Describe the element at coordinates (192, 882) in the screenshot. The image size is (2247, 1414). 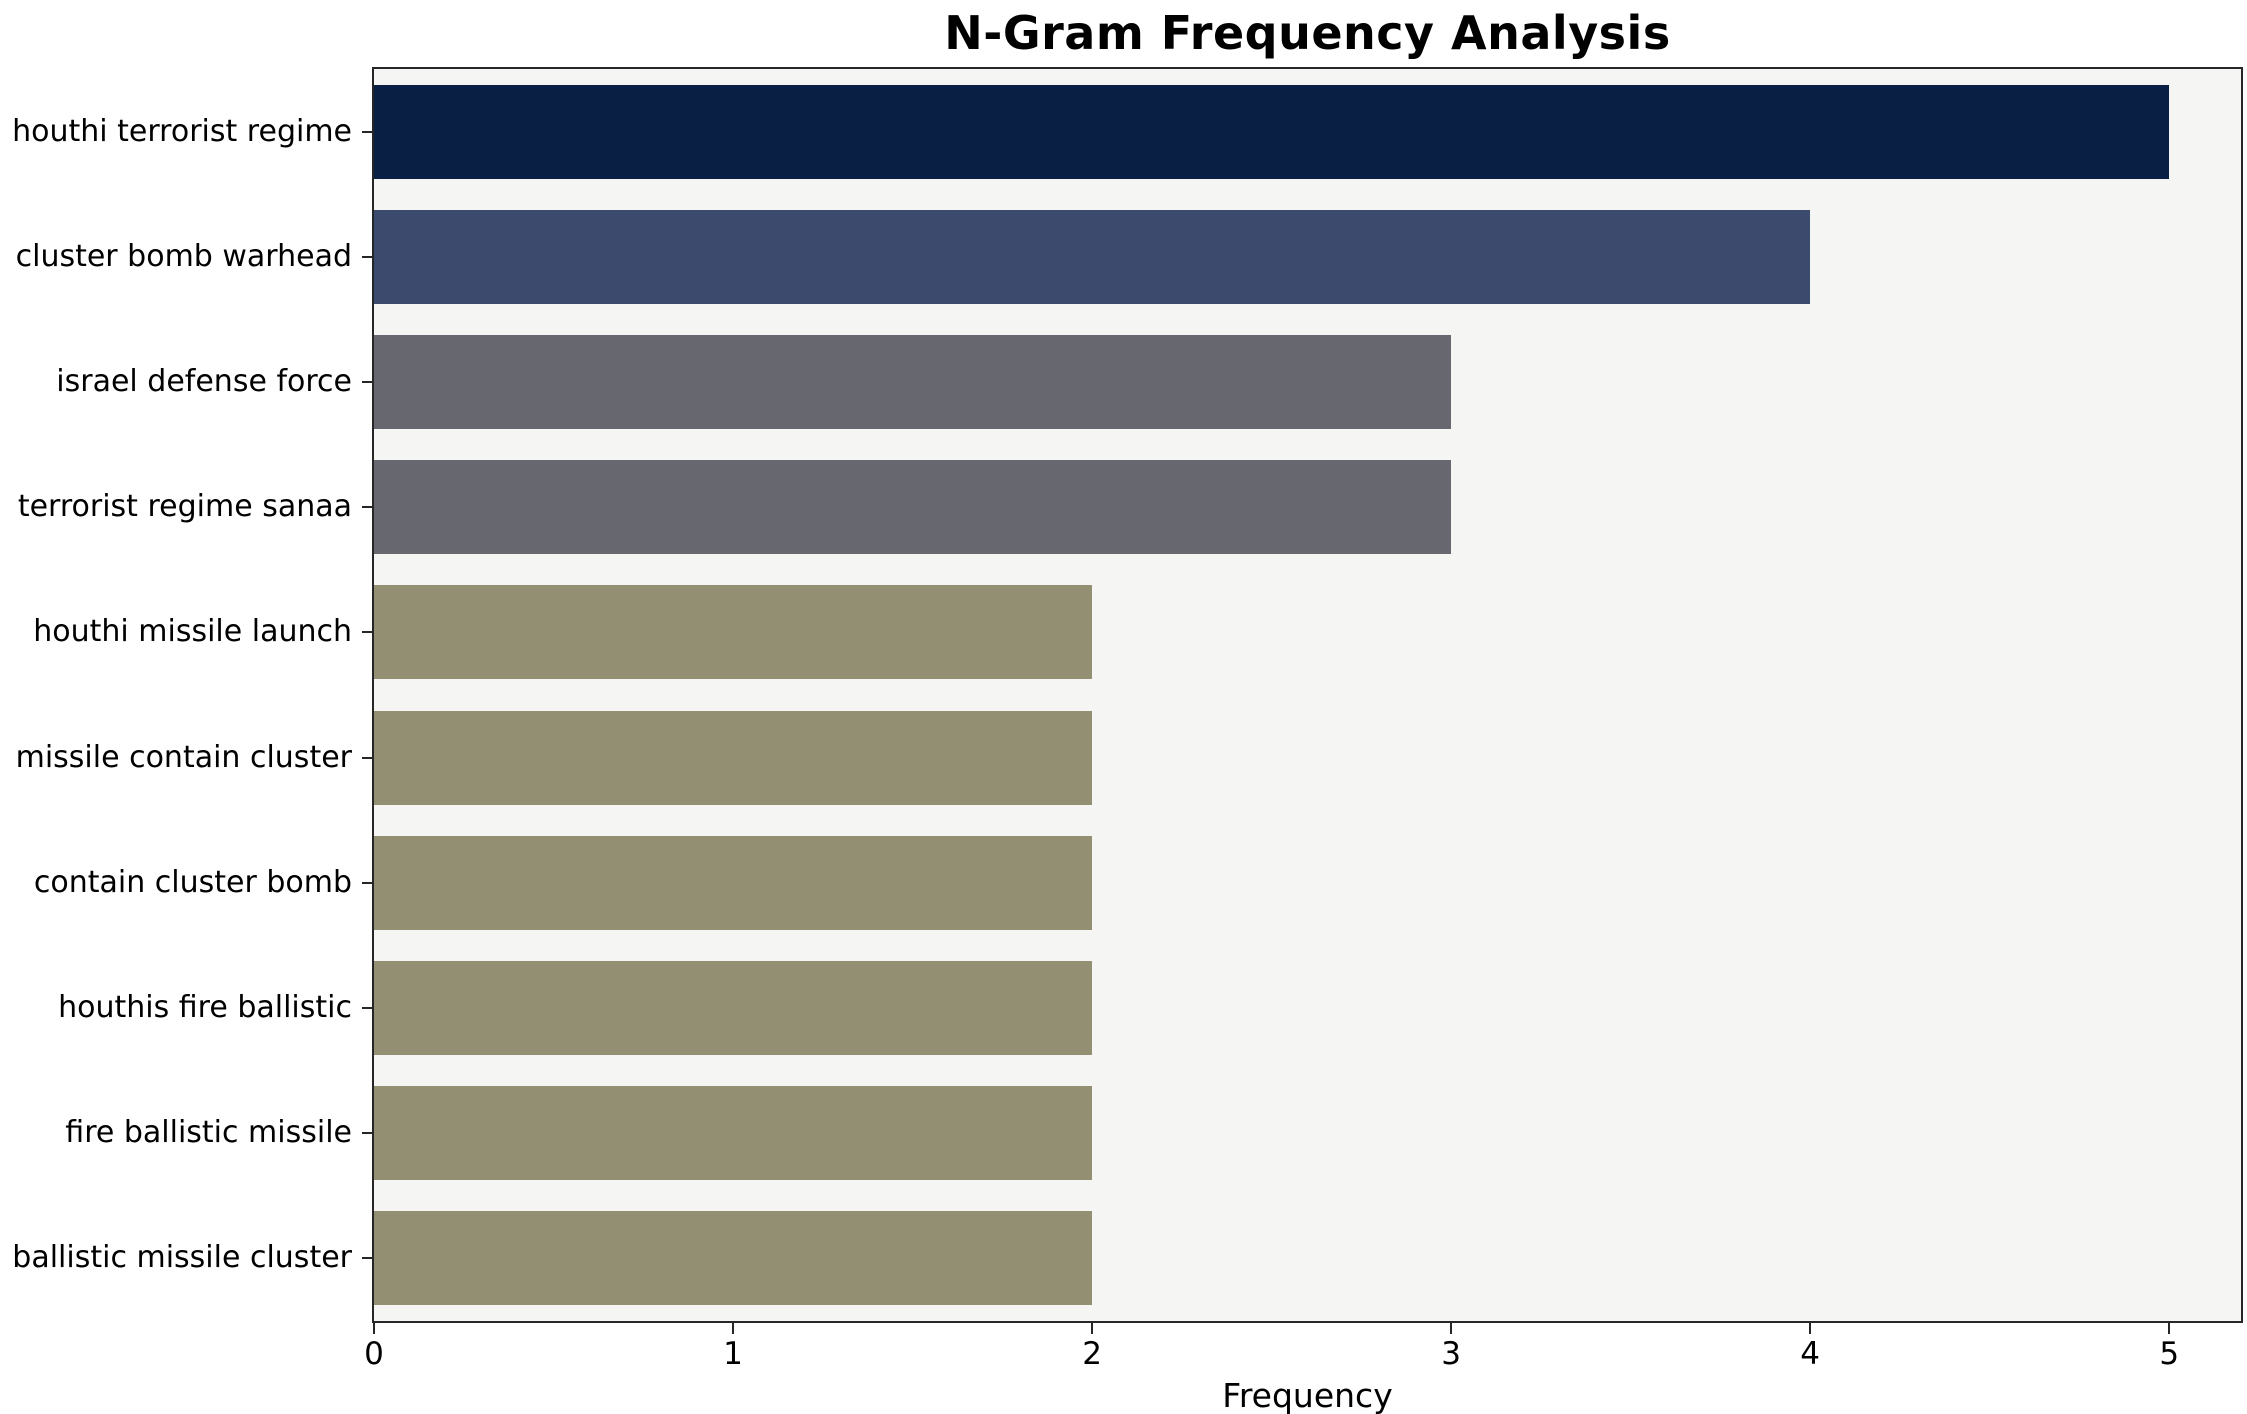
I see `y-tick-label-7: contain cluster bomb` at that location.